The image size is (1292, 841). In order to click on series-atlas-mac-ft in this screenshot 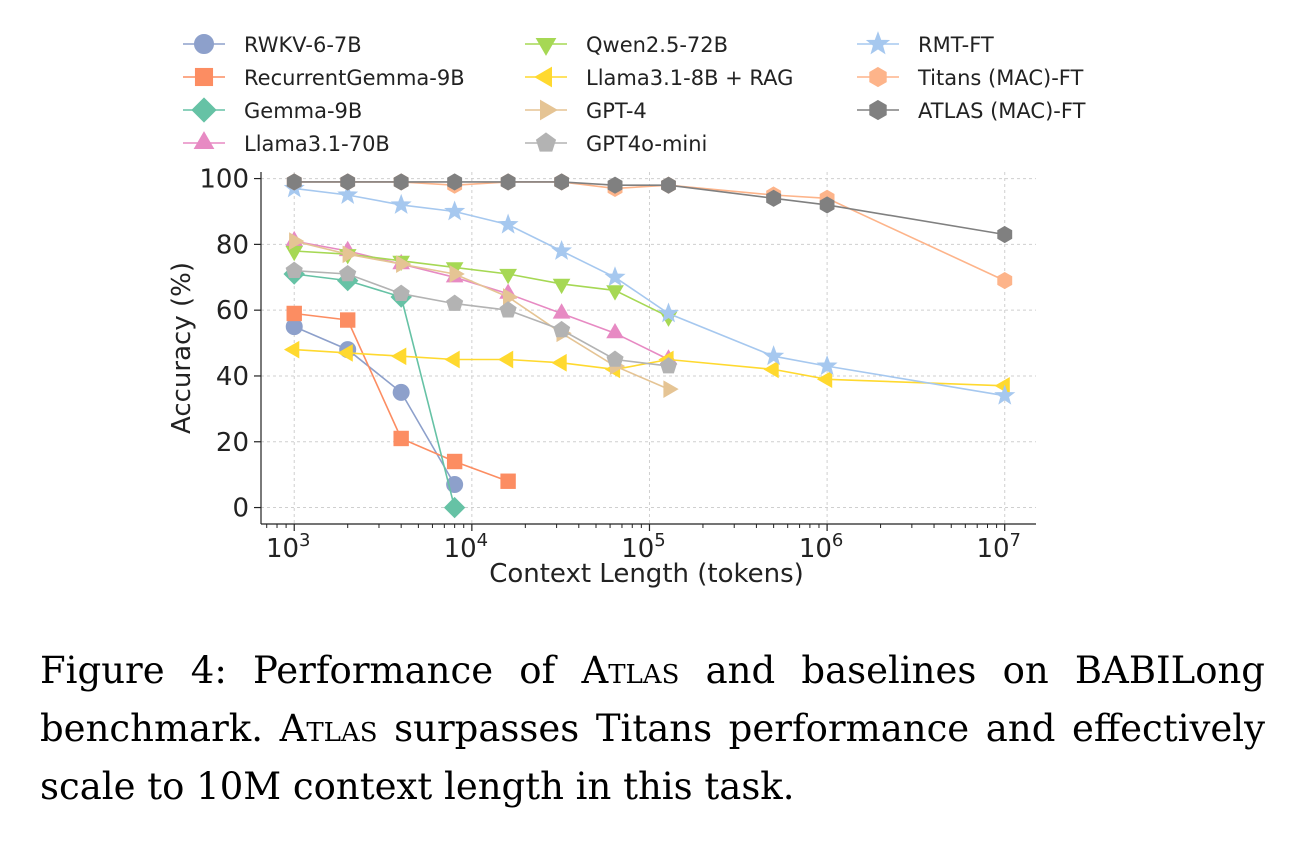, I will do `click(649, 208)`.